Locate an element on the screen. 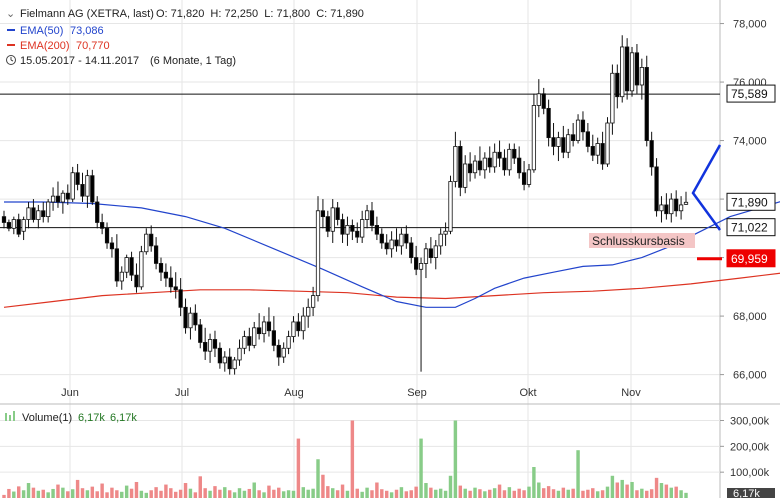 Image resolution: width=780 pixels, height=498 pixels. trend-arrow is located at coordinates (706, 187).